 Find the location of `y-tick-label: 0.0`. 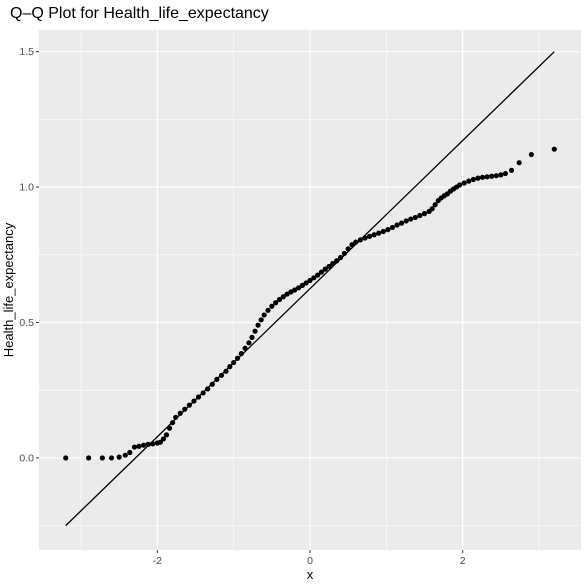

y-tick-label: 0.0 is located at coordinates (26, 458).